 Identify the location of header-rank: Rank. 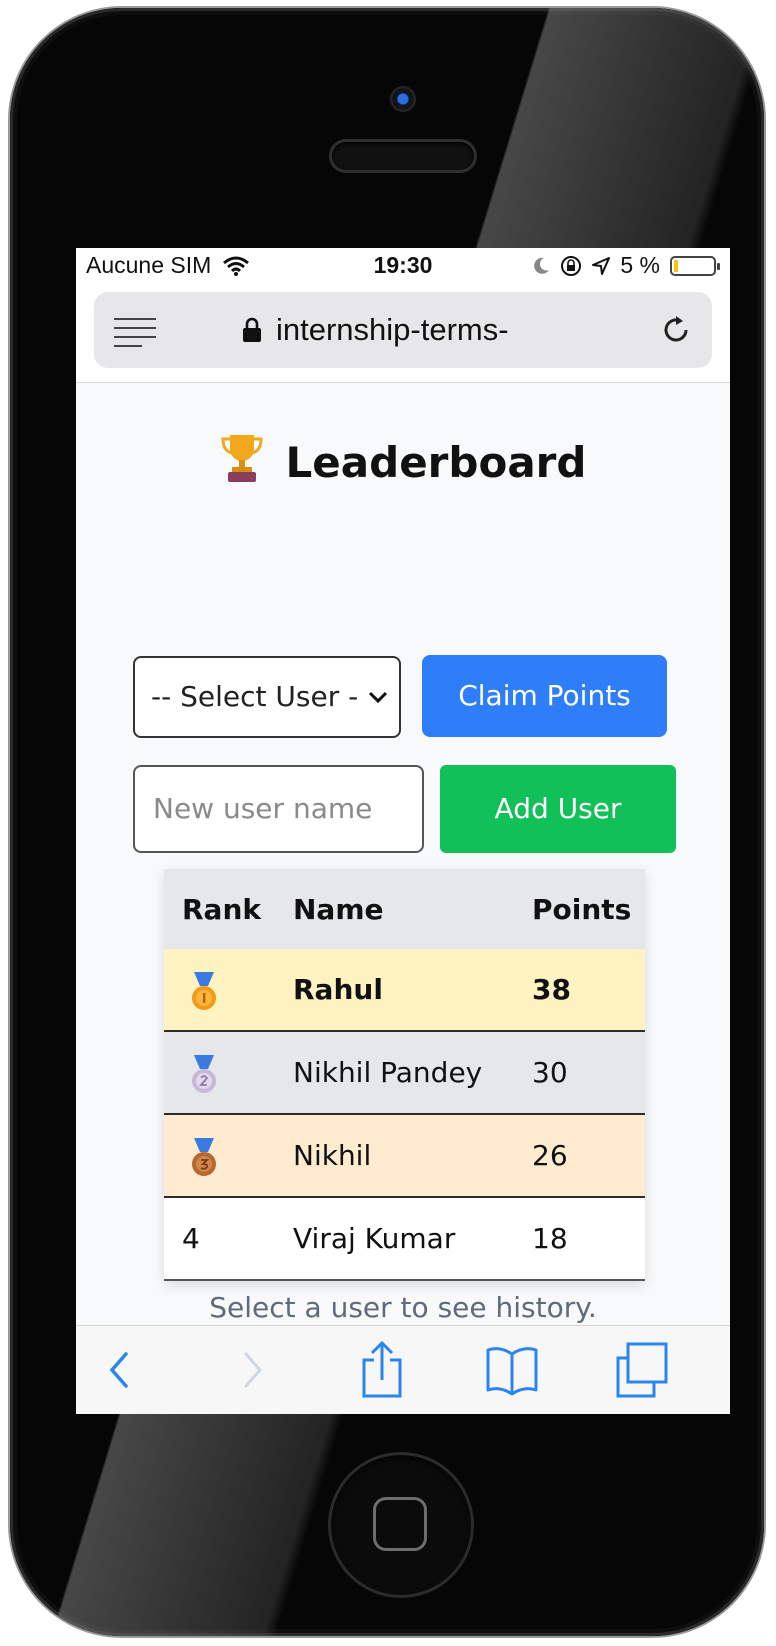
(222, 909).